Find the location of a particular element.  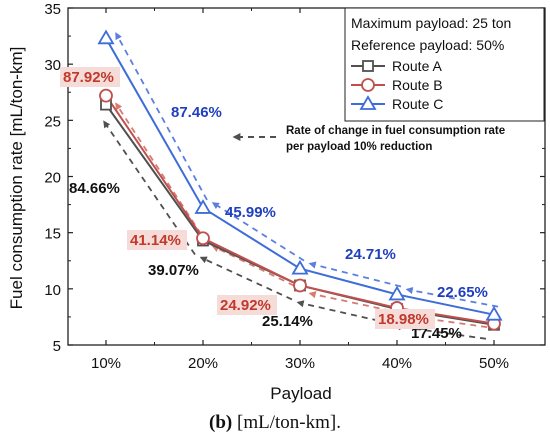

y-tick-label: 15 is located at coordinates (52, 234).